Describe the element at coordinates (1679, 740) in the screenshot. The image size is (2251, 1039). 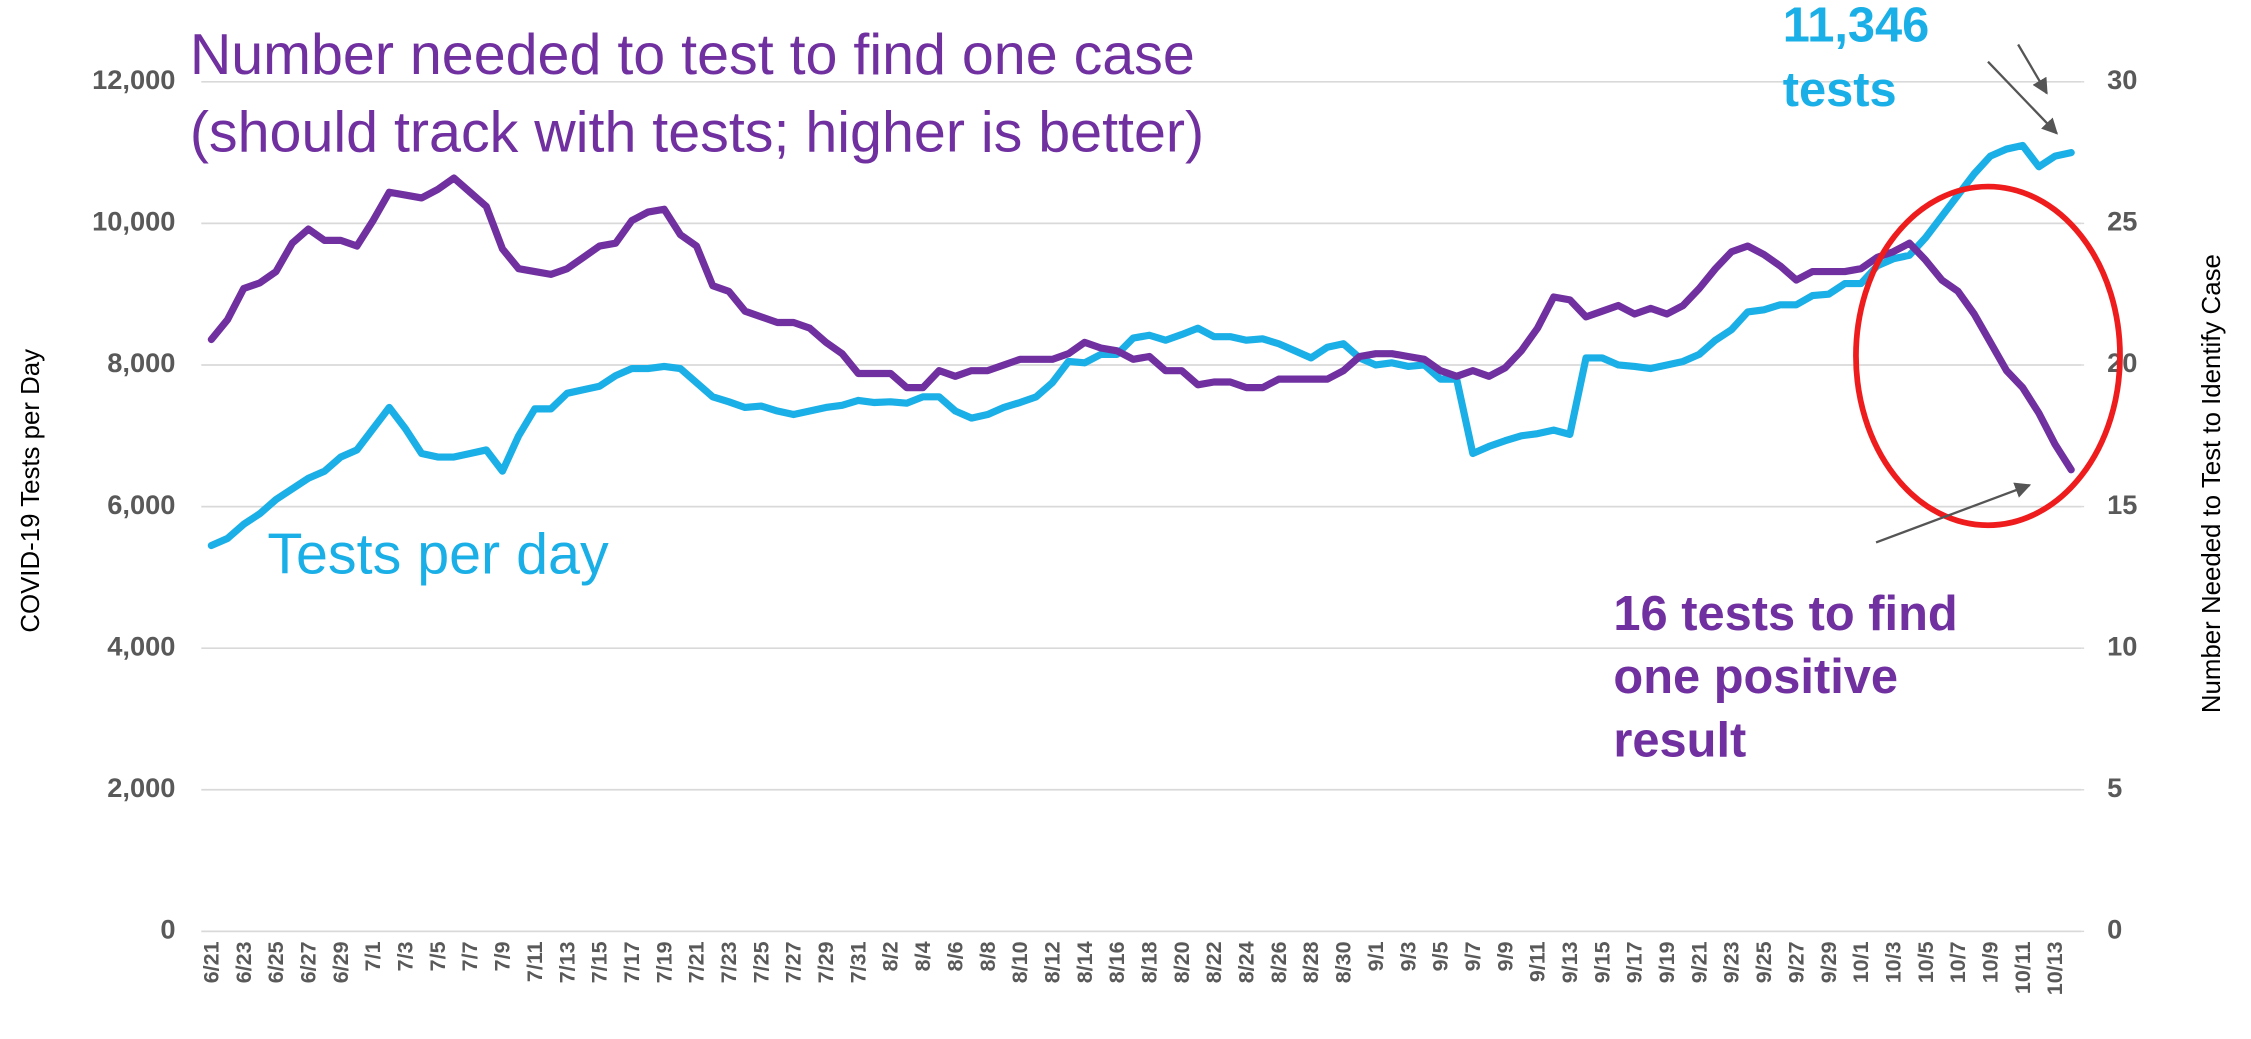
I see `annotation: result` at that location.